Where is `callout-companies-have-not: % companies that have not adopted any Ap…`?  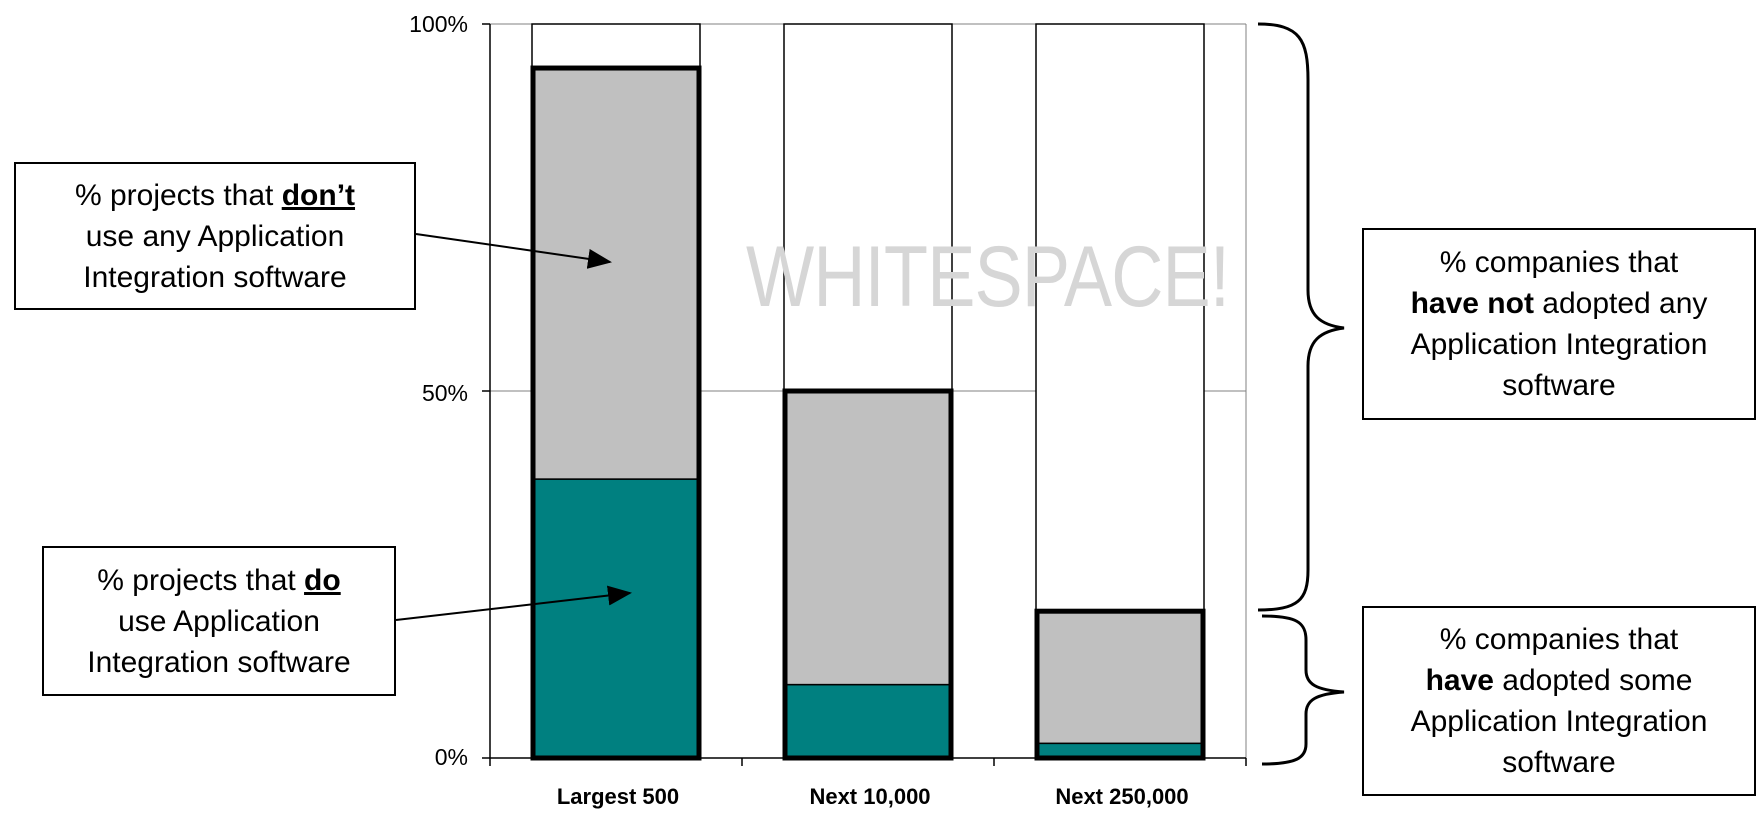 callout-companies-have-not: % companies that have not adopted any Ap… is located at coordinates (1559, 324).